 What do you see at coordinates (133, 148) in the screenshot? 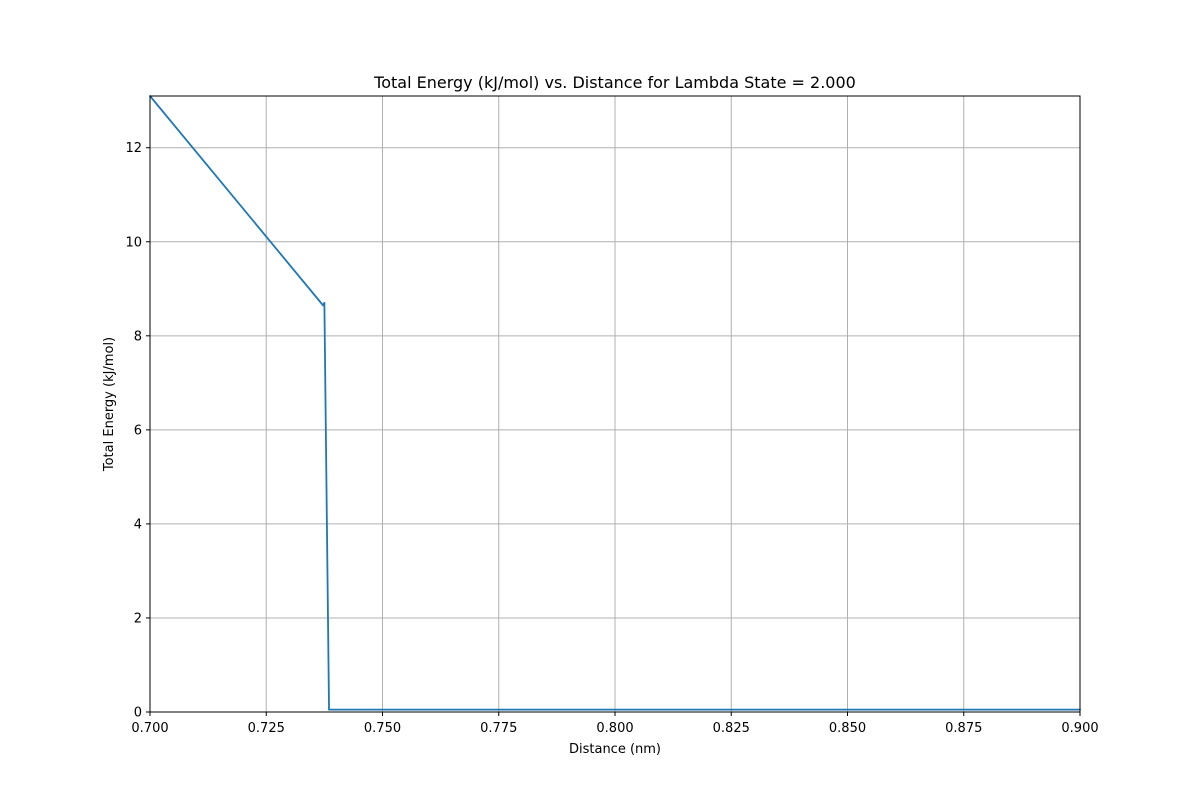
I see `y-tick-label: 12` at bounding box center [133, 148].